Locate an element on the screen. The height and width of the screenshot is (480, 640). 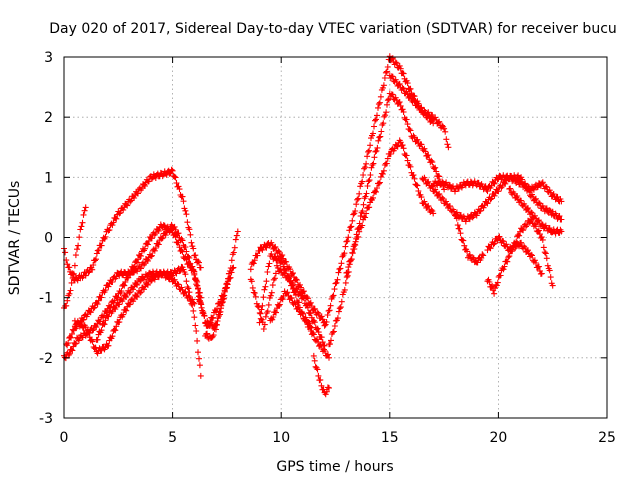
series-9-points is located at coordinates (287, 282).